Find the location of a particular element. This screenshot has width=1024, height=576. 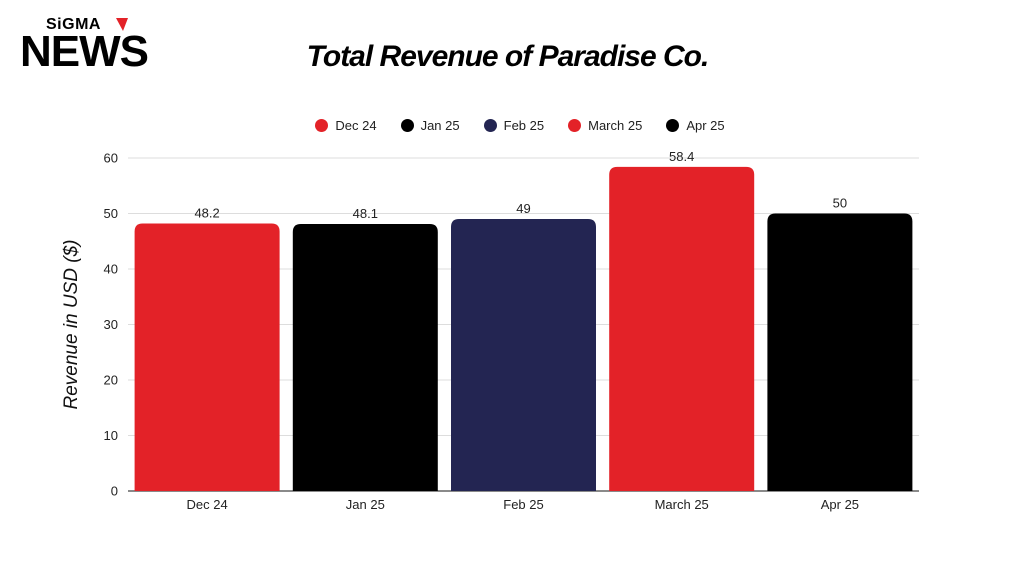

y-tick-label: 60 is located at coordinates (111, 158).